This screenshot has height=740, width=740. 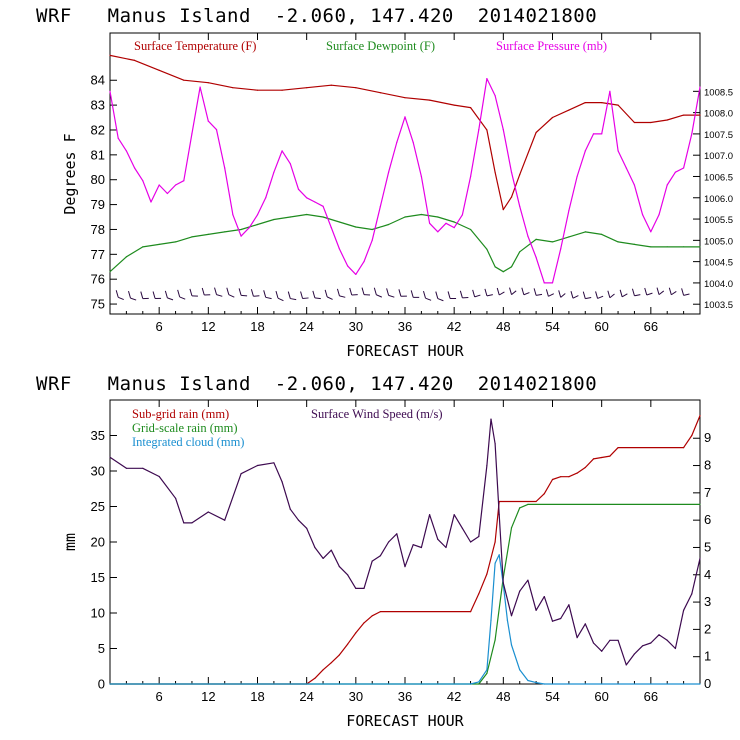 I want to click on x-tick-label: 36, so click(x=405, y=326).